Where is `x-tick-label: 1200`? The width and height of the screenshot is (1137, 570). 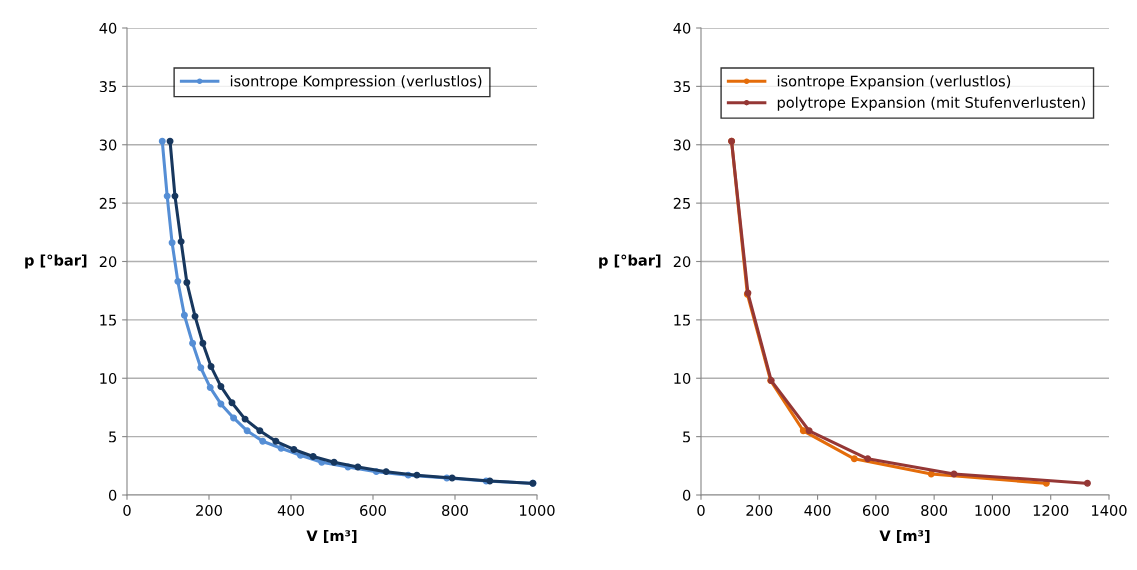
x-tick-label: 1200 is located at coordinates (1051, 510).